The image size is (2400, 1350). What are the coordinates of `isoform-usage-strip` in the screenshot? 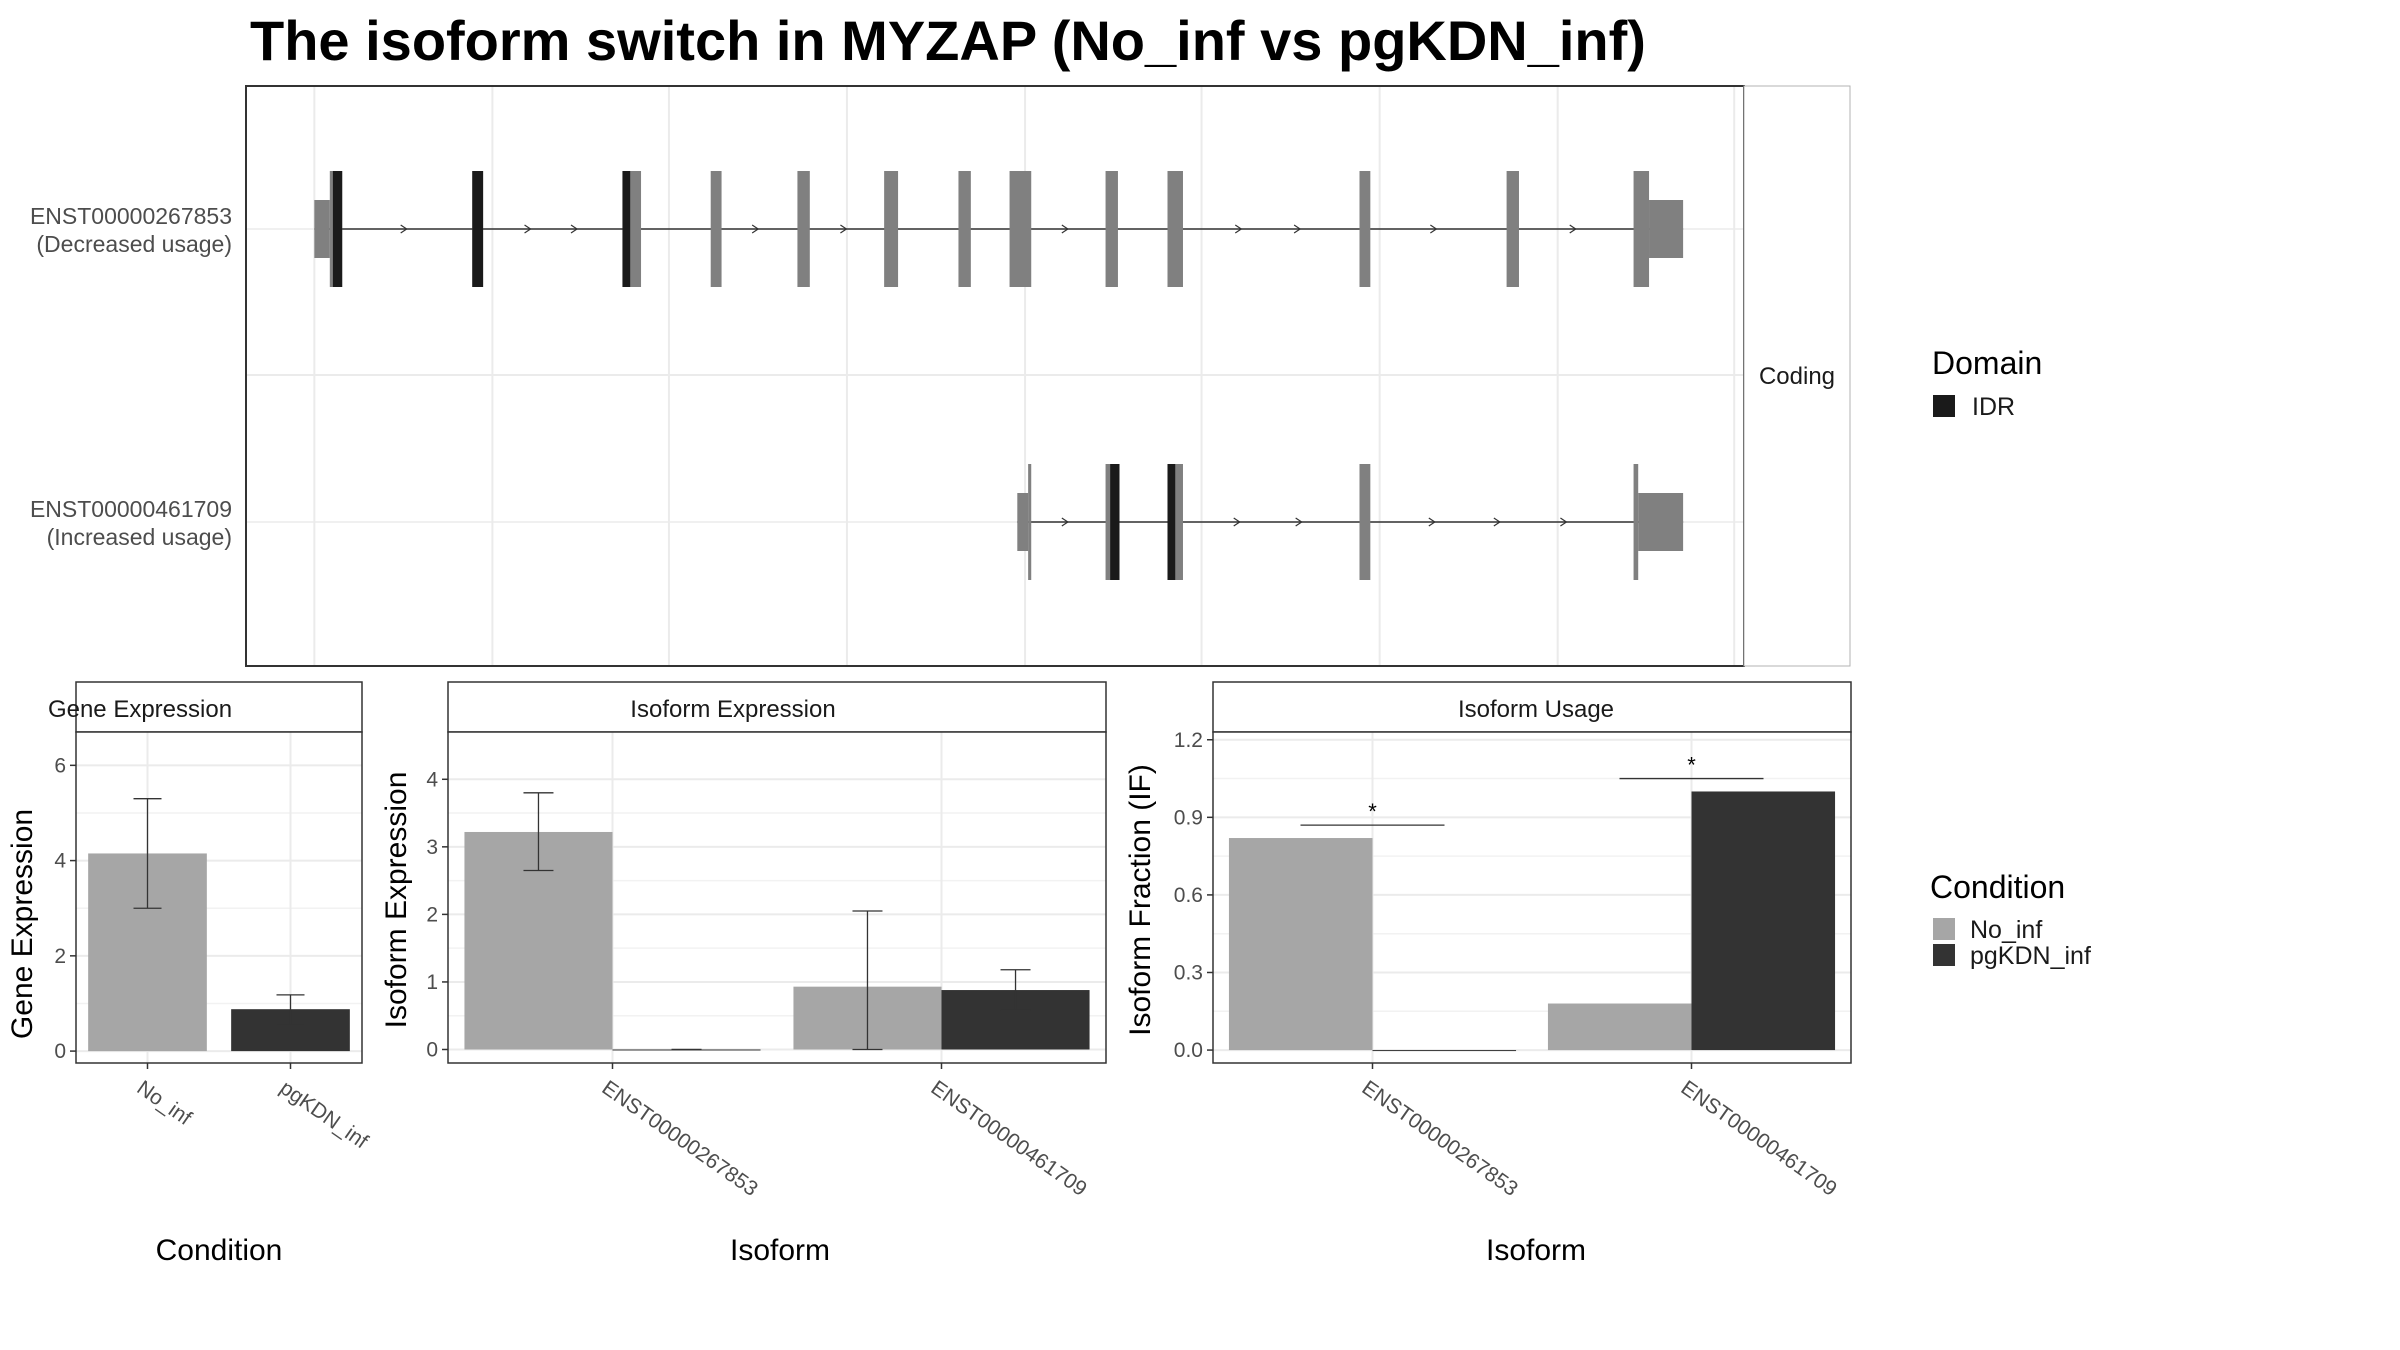 It's located at (1532, 707).